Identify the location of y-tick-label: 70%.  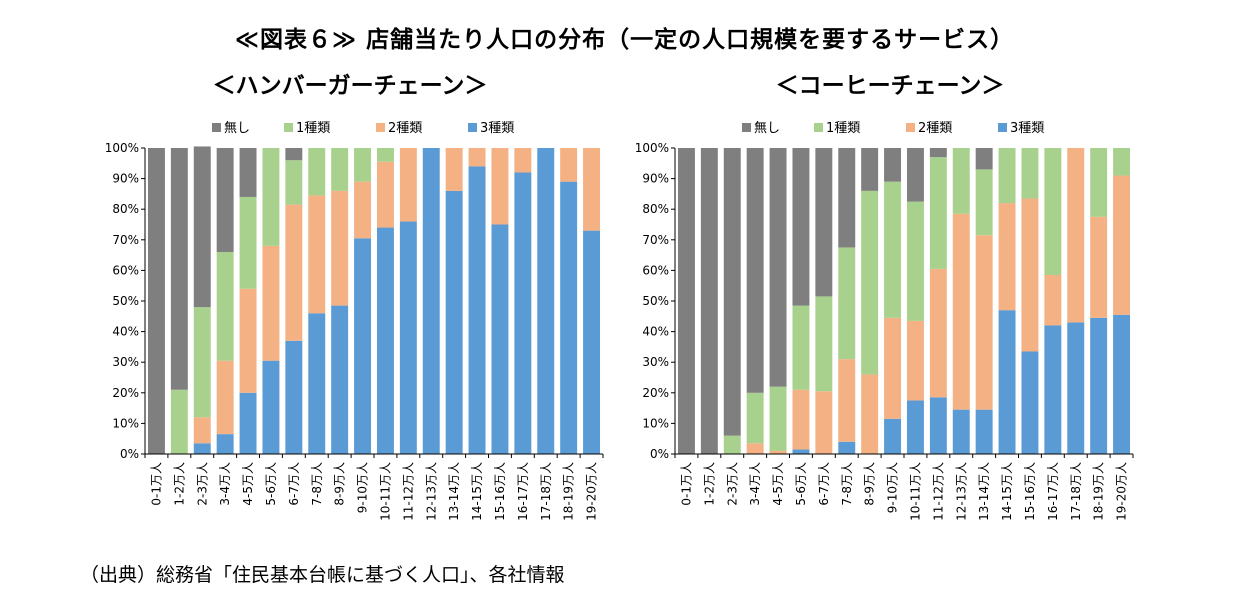
(655, 240).